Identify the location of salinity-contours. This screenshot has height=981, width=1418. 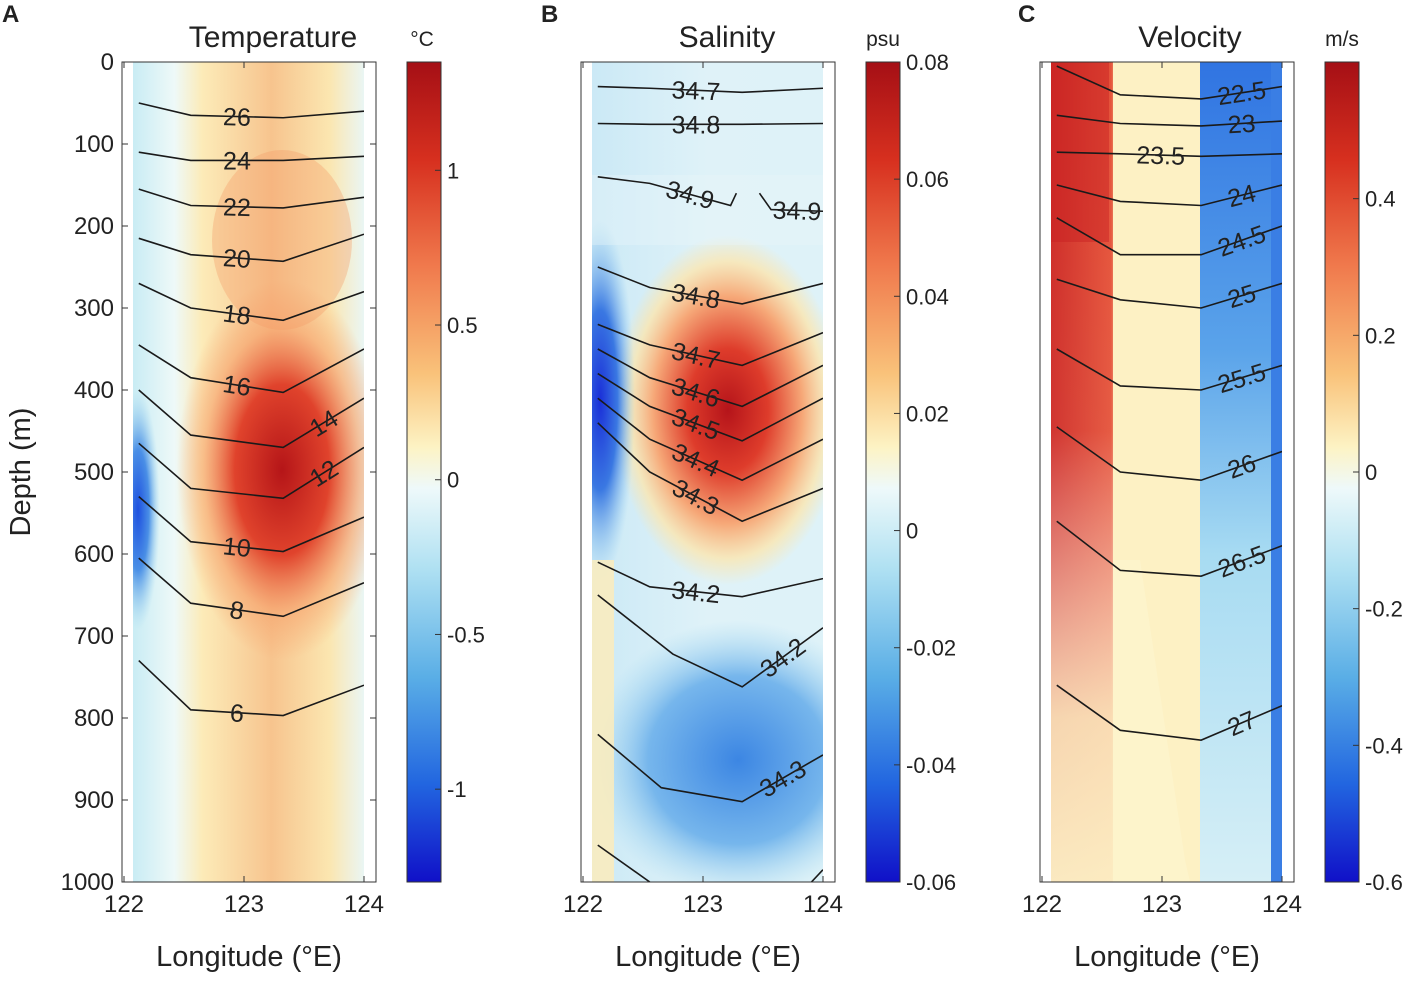
(710, 483).